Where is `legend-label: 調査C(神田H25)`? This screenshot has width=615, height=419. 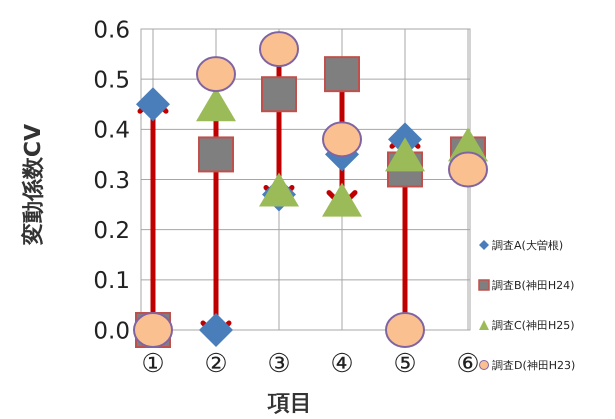
legend-label: 調査C(神田H25) is located at coordinates (533, 325).